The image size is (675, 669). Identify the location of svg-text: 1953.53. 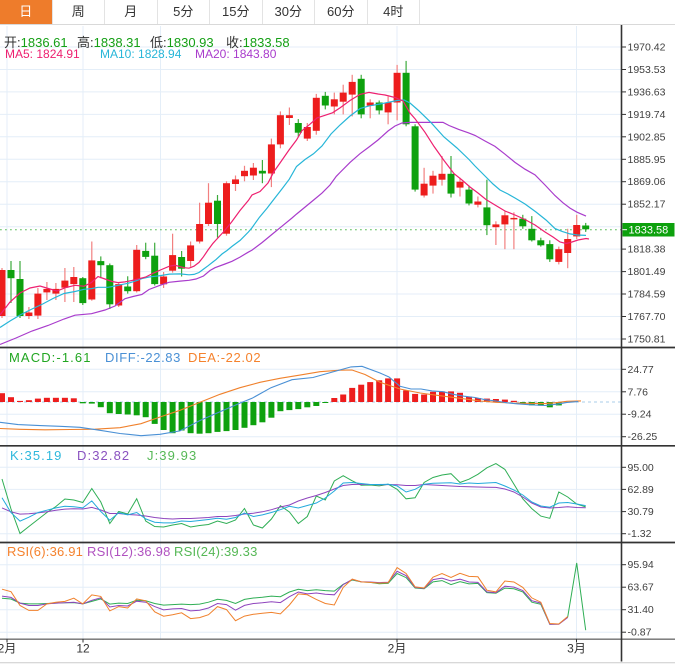
(647, 70).